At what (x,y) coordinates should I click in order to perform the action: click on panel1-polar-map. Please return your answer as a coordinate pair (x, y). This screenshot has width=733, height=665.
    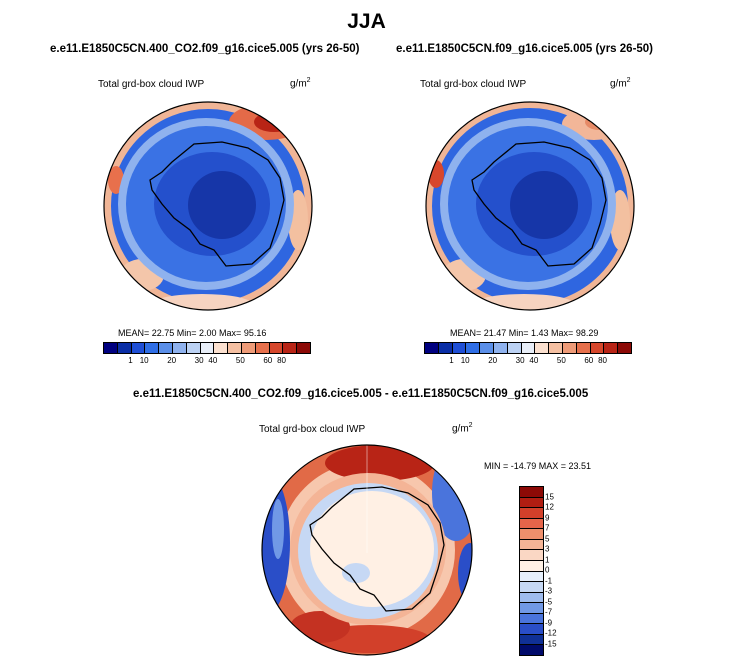
    Looking at the image, I should click on (208, 206).